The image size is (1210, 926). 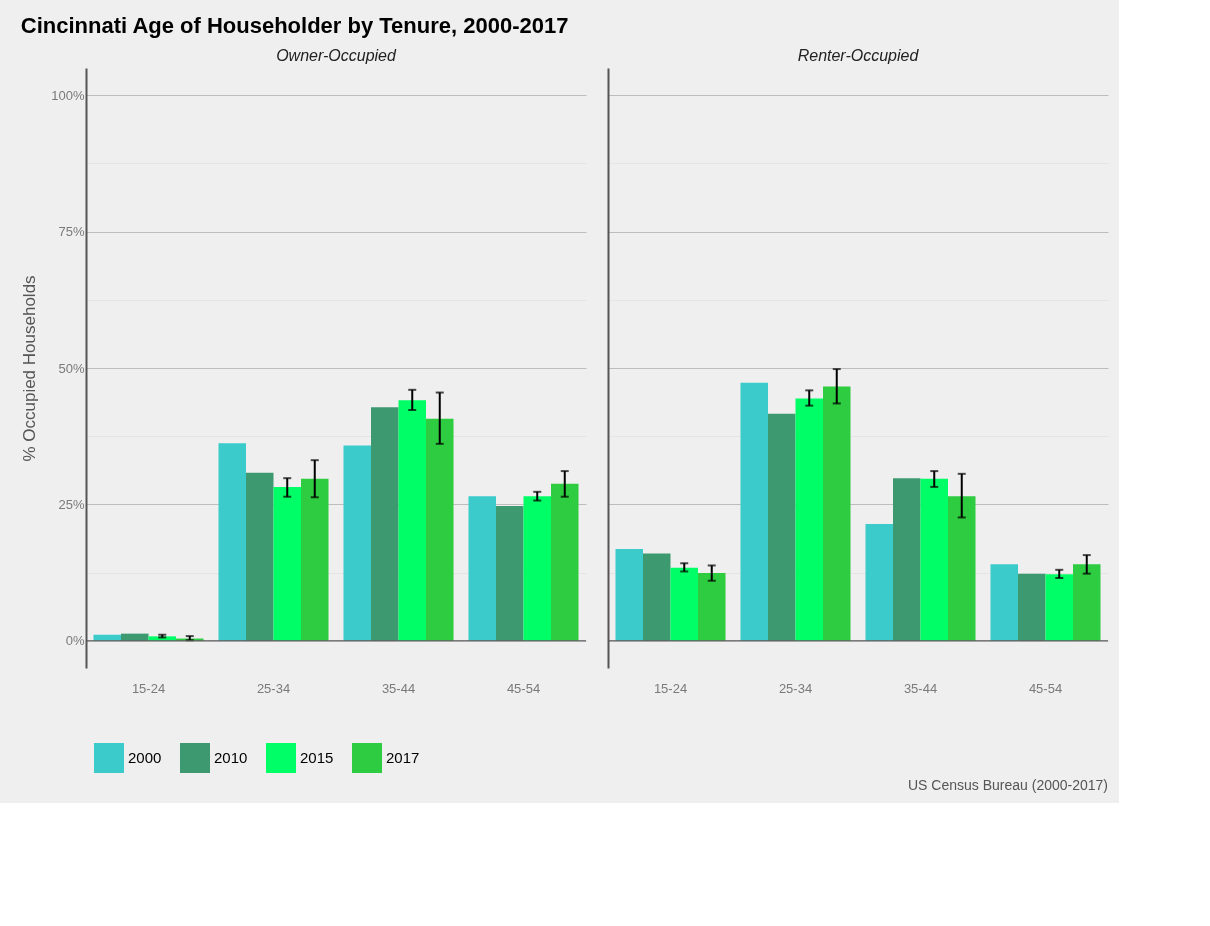 What do you see at coordinates (336, 55) in the screenshot?
I see `chart-subtitle: Owner-Occupied` at bounding box center [336, 55].